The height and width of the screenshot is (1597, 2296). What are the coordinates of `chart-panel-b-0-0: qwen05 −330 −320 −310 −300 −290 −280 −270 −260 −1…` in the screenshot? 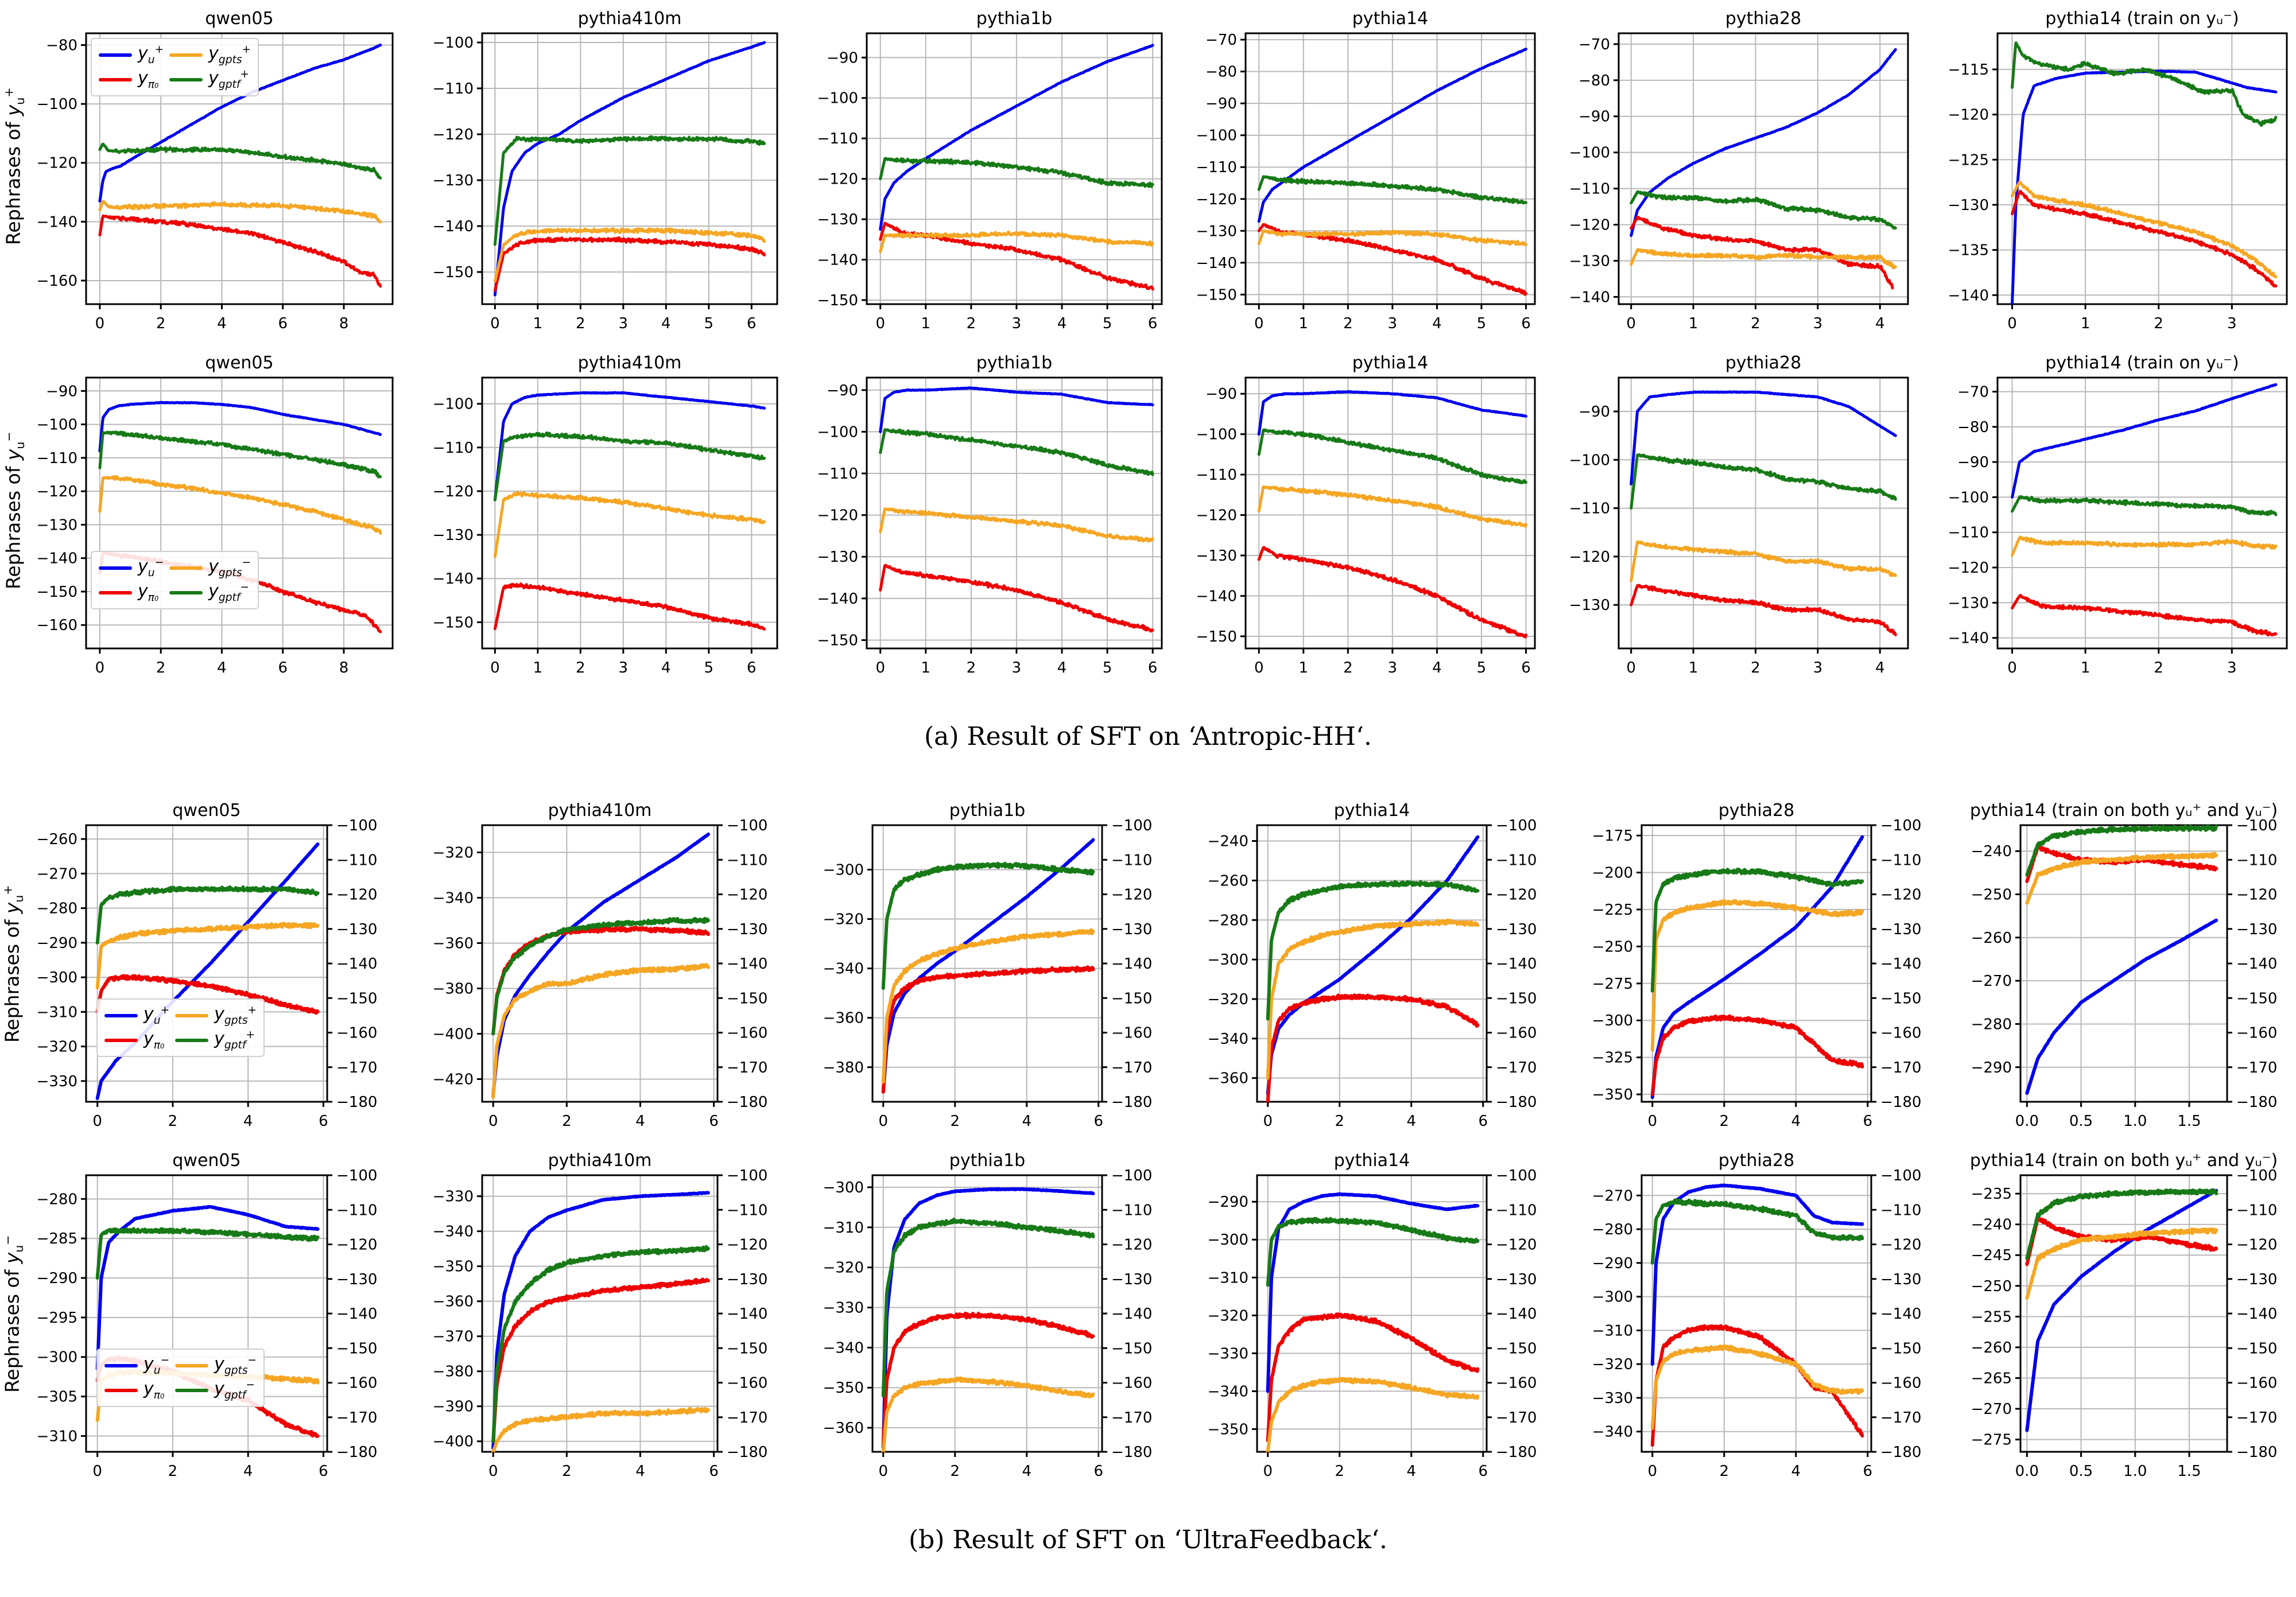 It's located at (207, 965).